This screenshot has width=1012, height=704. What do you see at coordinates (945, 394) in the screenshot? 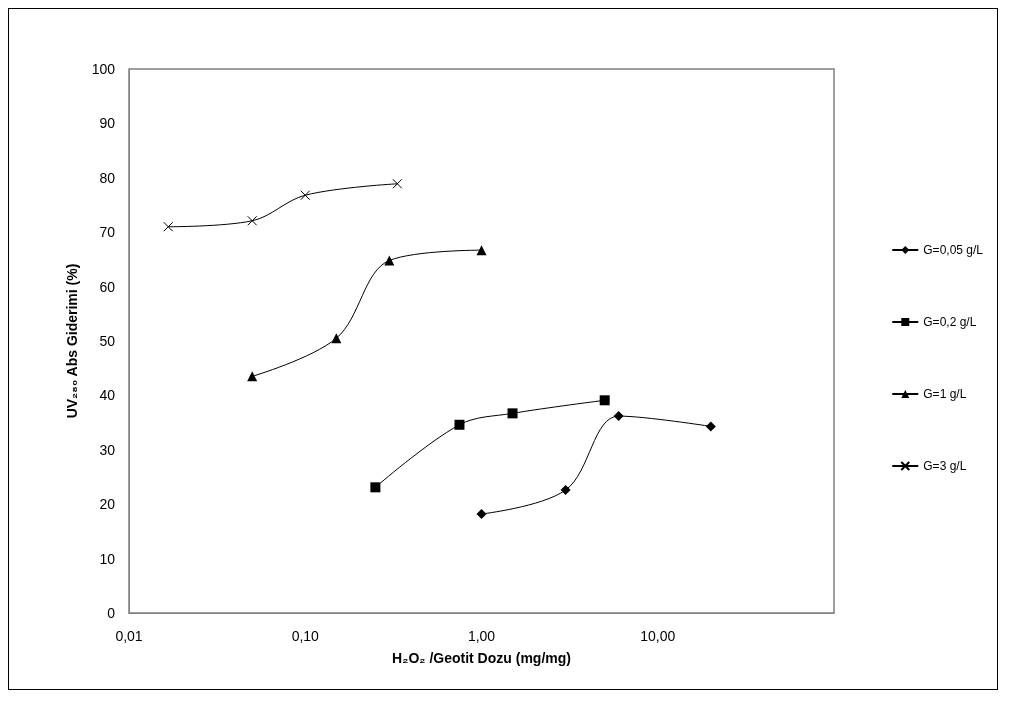
I see `legend-label: G=1 g/L` at bounding box center [945, 394].